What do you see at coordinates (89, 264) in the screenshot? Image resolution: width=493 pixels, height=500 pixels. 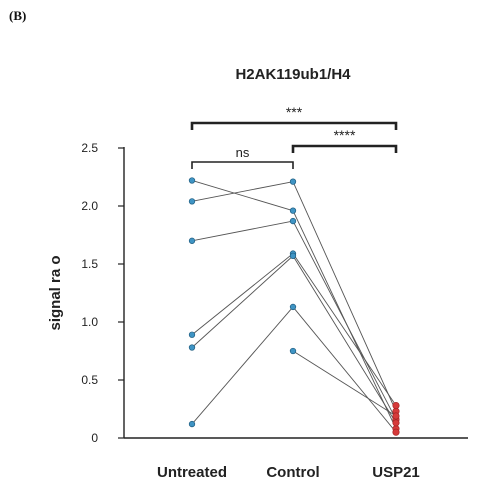 I see `y-tick-label: 1.5` at bounding box center [89, 264].